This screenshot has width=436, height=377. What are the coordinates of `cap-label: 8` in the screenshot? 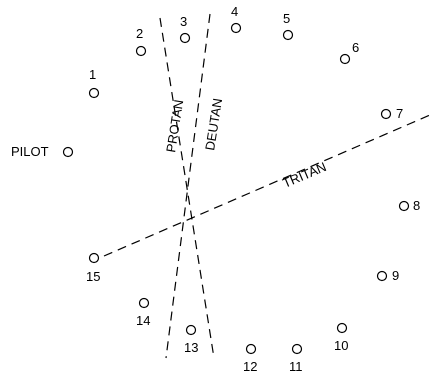 It's located at (416, 205).